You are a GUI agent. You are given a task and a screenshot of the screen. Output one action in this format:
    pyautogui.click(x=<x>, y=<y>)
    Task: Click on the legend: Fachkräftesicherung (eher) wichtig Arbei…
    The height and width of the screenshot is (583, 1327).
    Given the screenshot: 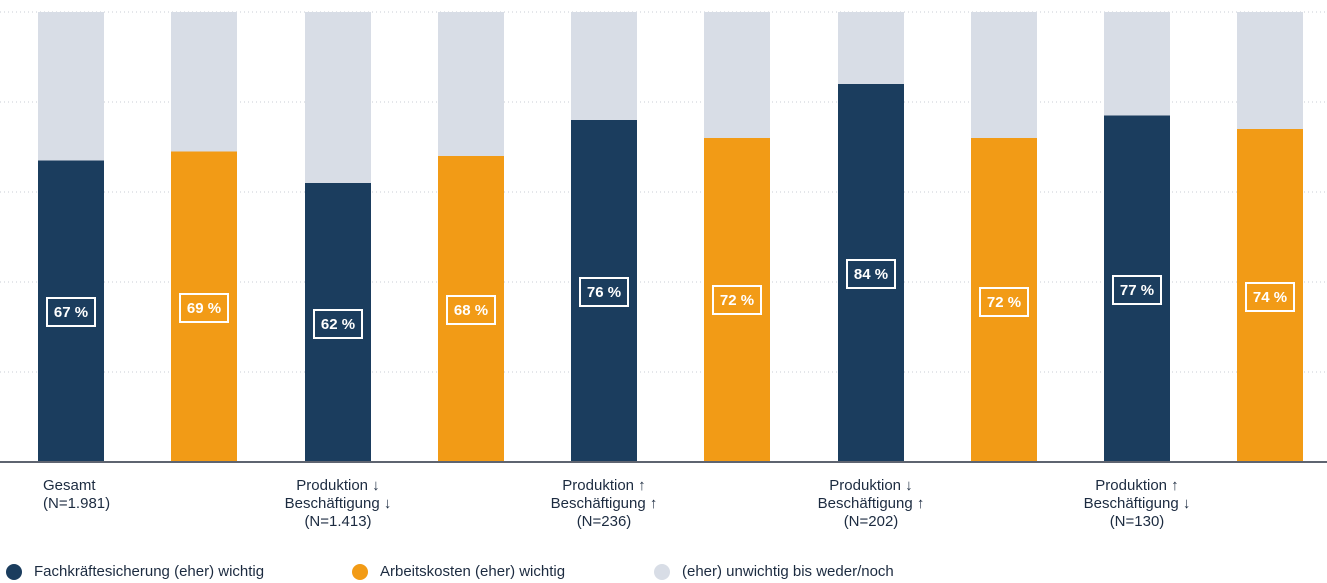 What is the action you would take?
    pyautogui.click(x=450, y=571)
    